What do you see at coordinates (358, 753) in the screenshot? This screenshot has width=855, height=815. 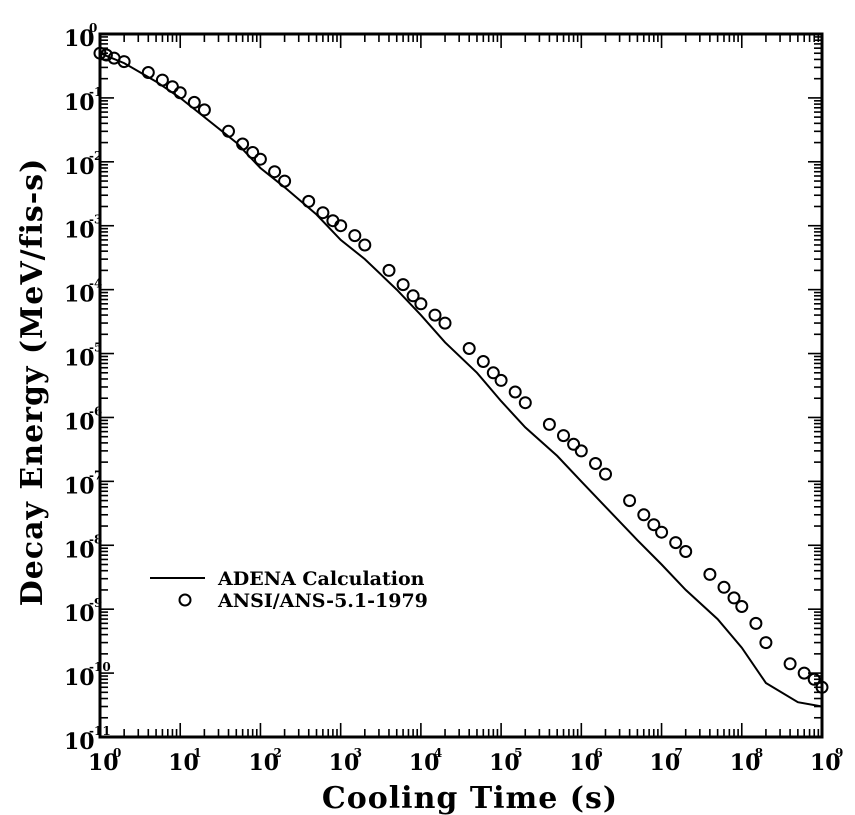 I see `x-tick-exponent: 3` at bounding box center [358, 753].